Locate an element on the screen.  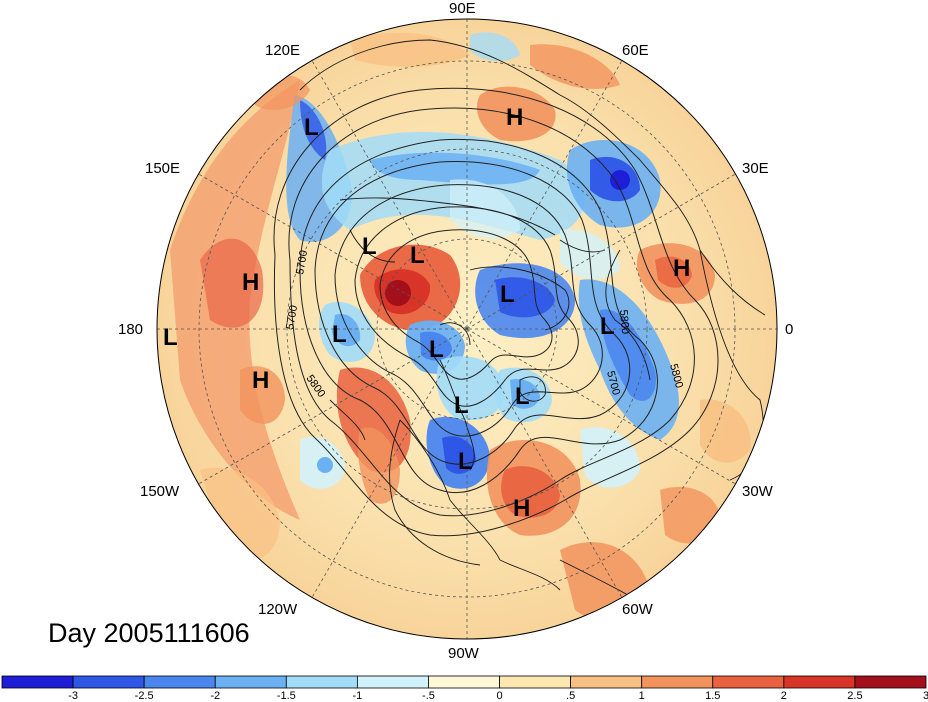
colorbar-tick-label: -1.5 is located at coordinates (286, 696).